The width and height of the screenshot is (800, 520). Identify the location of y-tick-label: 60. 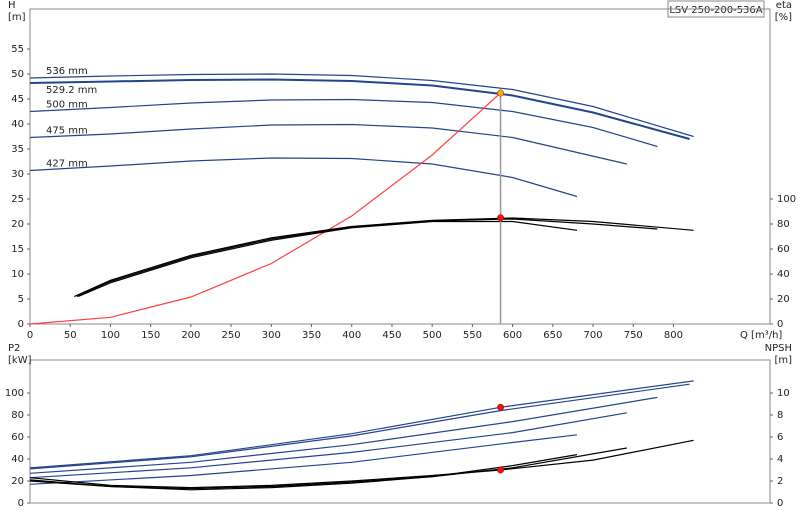
(17, 437).